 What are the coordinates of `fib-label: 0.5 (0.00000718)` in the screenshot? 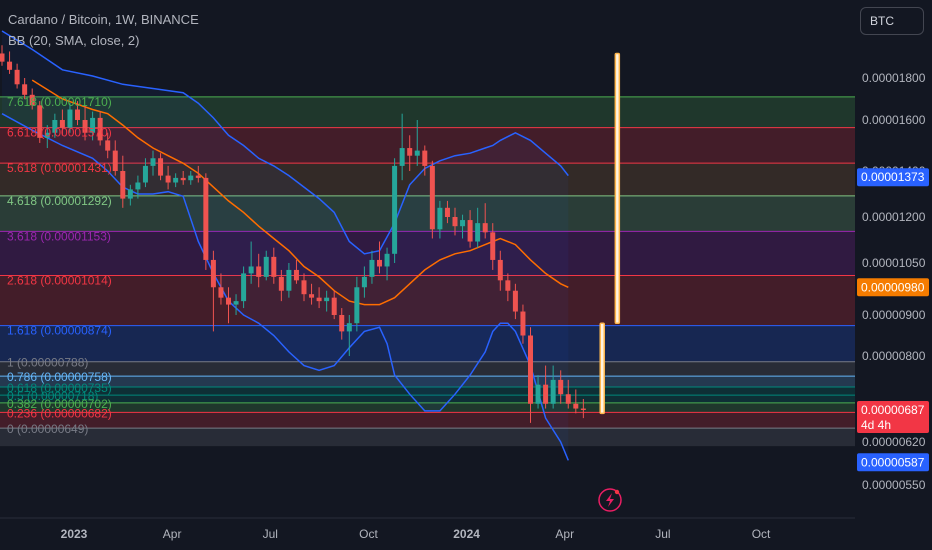 It's located at (52, 396).